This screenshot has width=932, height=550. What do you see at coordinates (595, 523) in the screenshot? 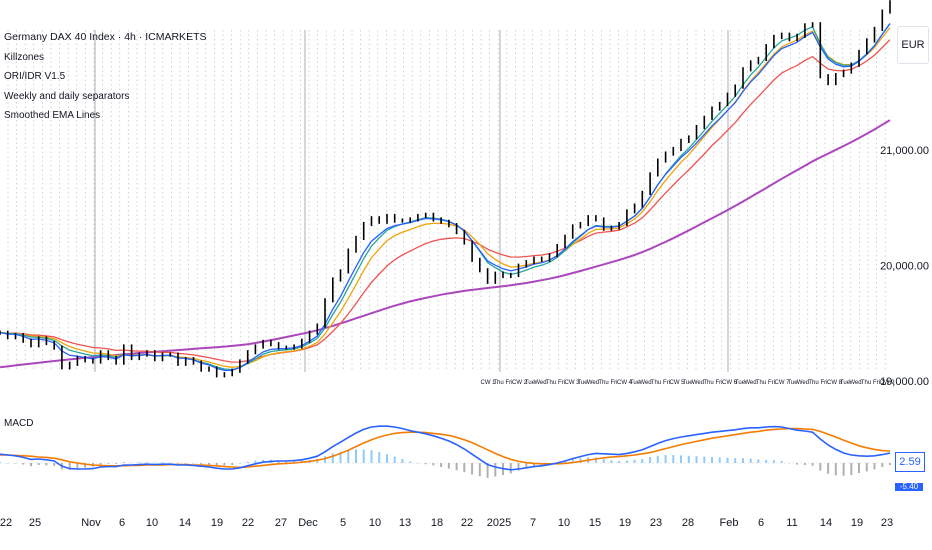
I see `time-tick-label: 15` at bounding box center [595, 523].